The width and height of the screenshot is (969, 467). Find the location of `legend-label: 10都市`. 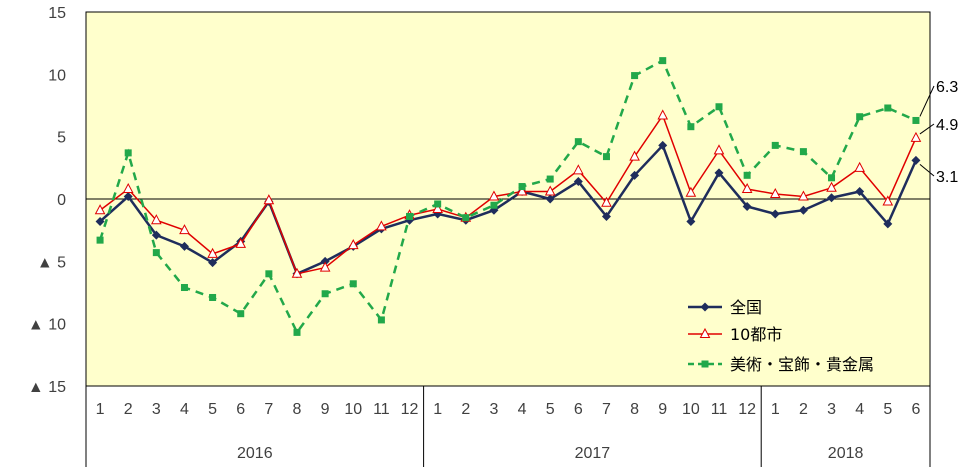

legend-label: 10都市 is located at coordinates (756, 334).